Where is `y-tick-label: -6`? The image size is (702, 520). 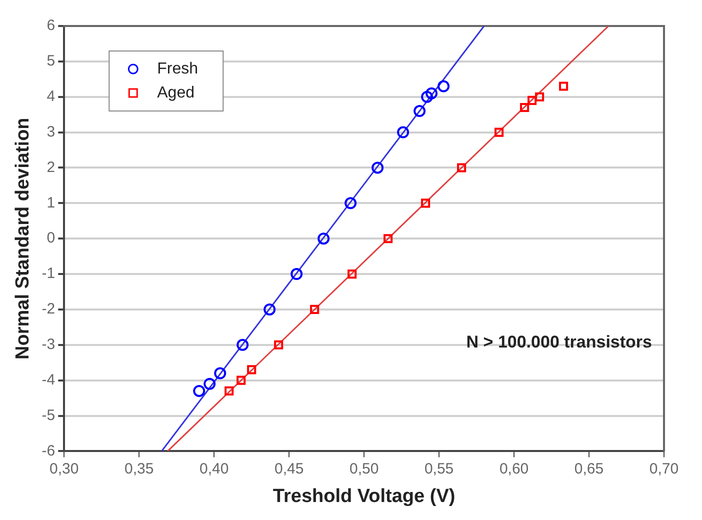 y-tick-label: -6 is located at coordinates (49, 451).